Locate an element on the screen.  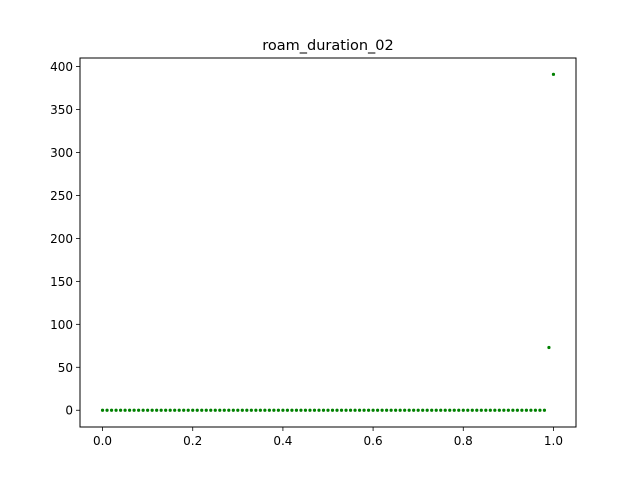
x-tick-label: 0.4 is located at coordinates (282, 441).